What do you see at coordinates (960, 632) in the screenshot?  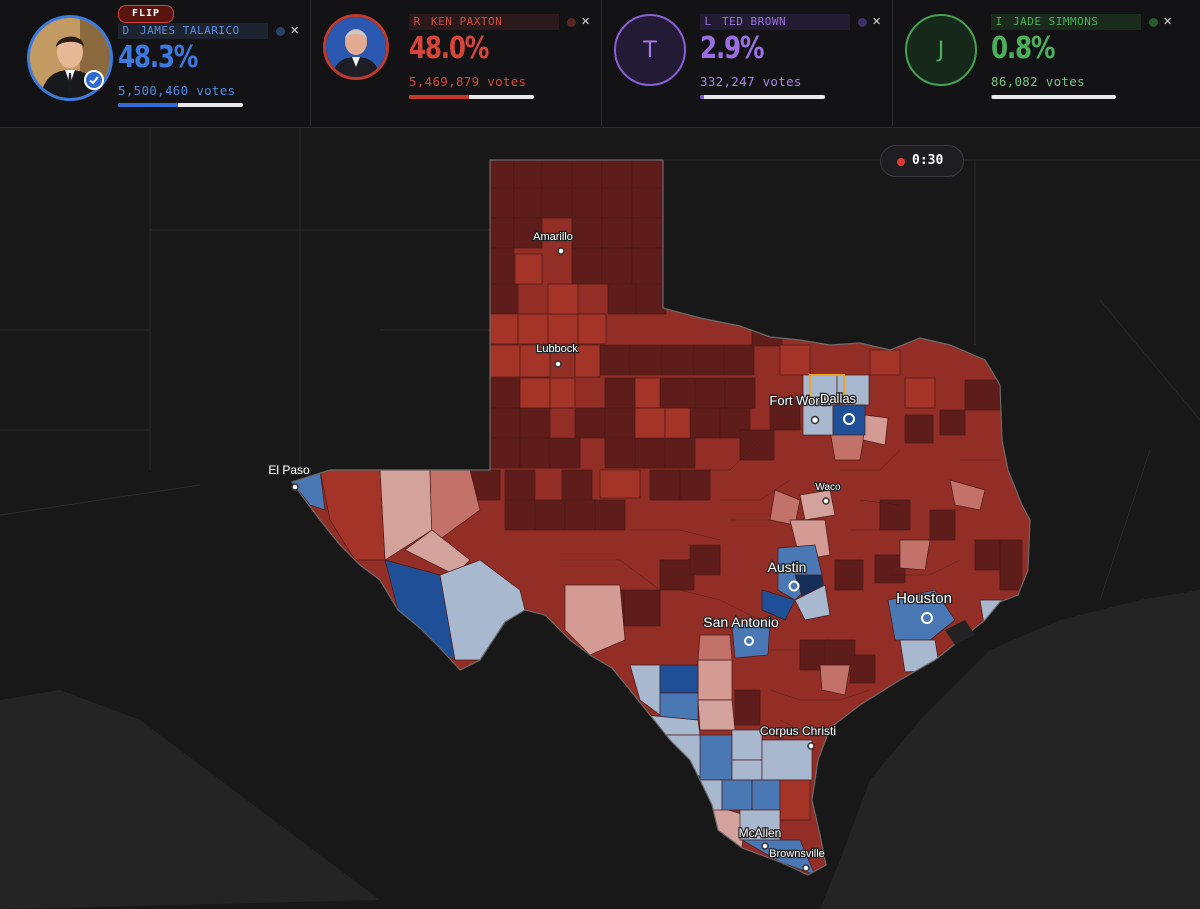 I see `galveston-bay` at bounding box center [960, 632].